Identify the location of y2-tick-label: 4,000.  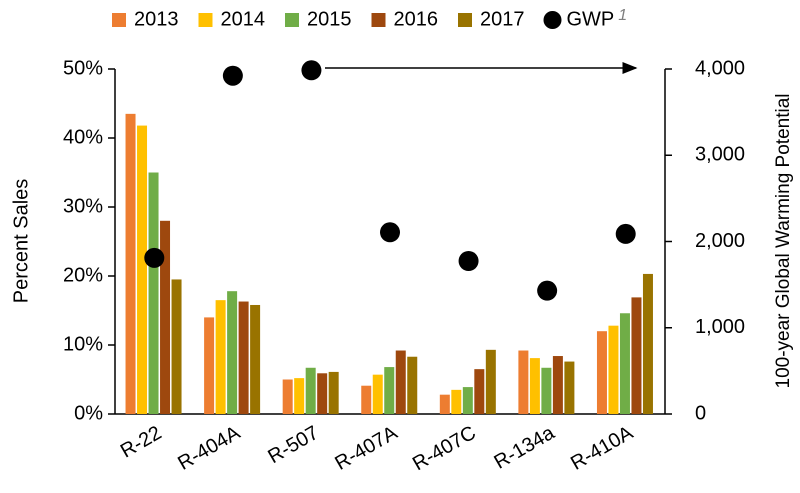
(720, 68).